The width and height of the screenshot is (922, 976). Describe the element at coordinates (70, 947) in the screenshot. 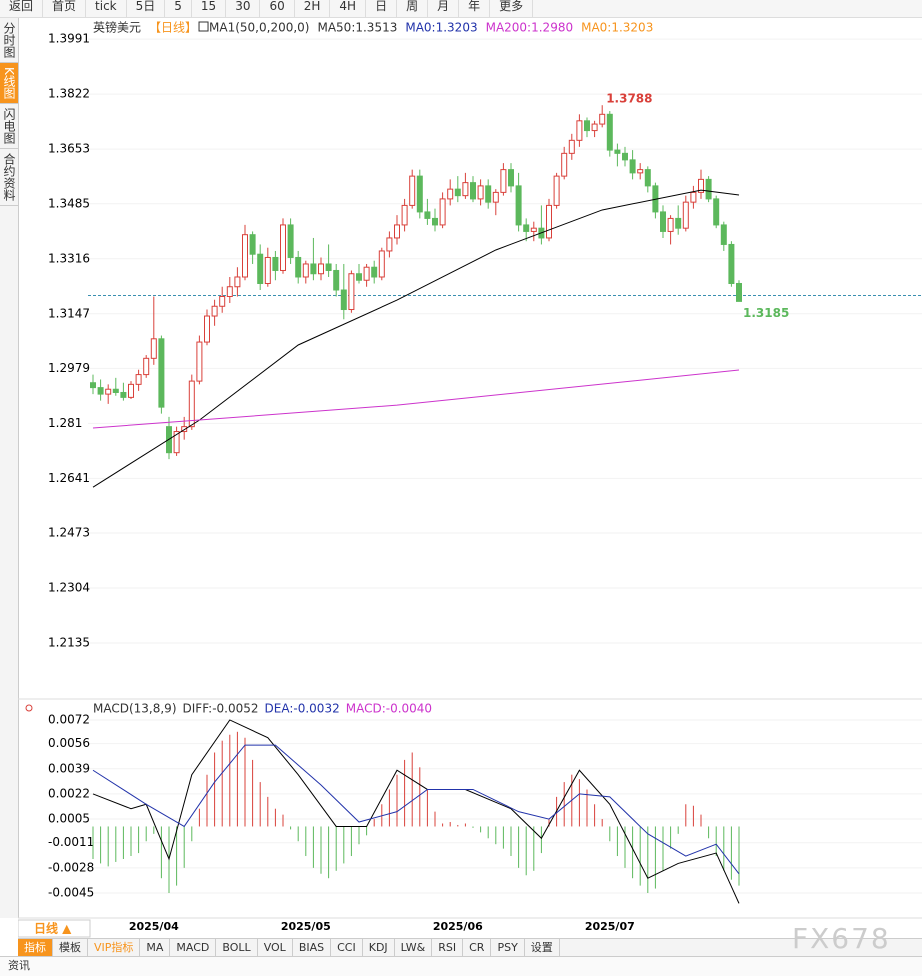

I see `indicator-tab: 模板` at that location.